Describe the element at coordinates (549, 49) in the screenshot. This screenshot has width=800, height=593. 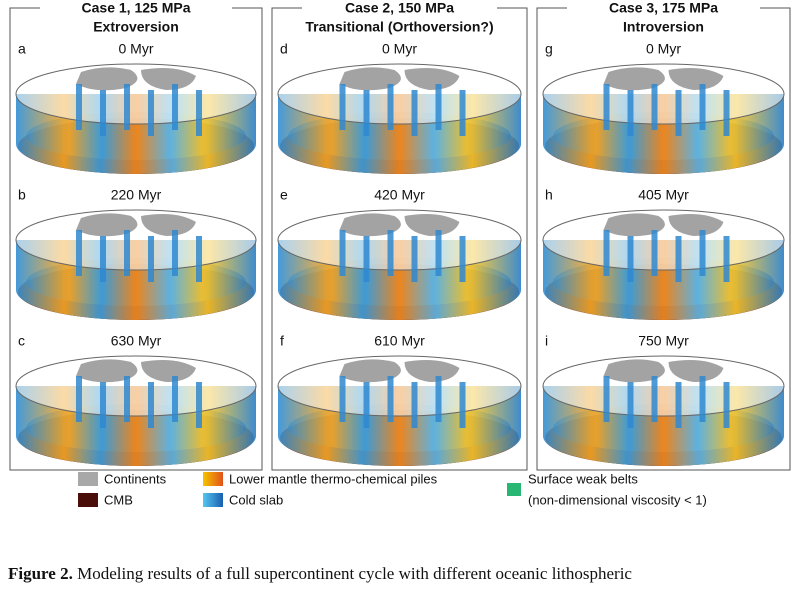
I see `panel-letter: g` at that location.